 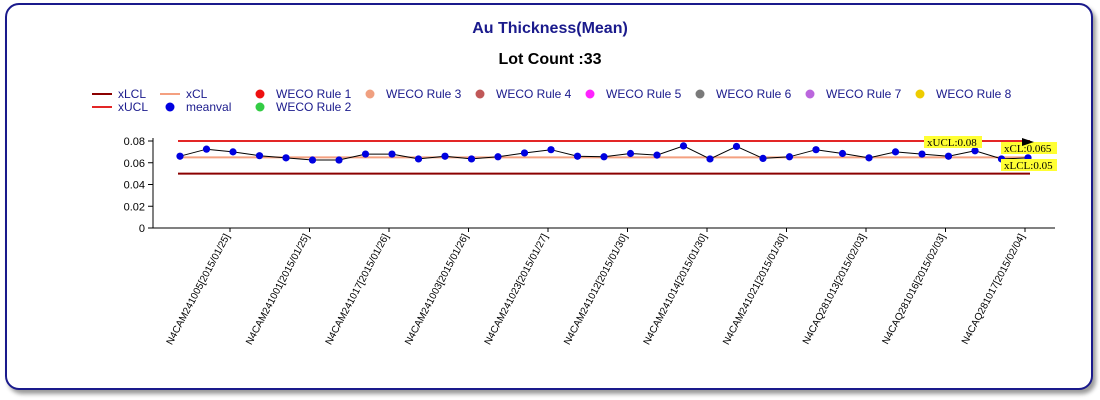 I want to click on x-tick-label: N4CAM241001[2015/01/25], so click(x=278, y=289).